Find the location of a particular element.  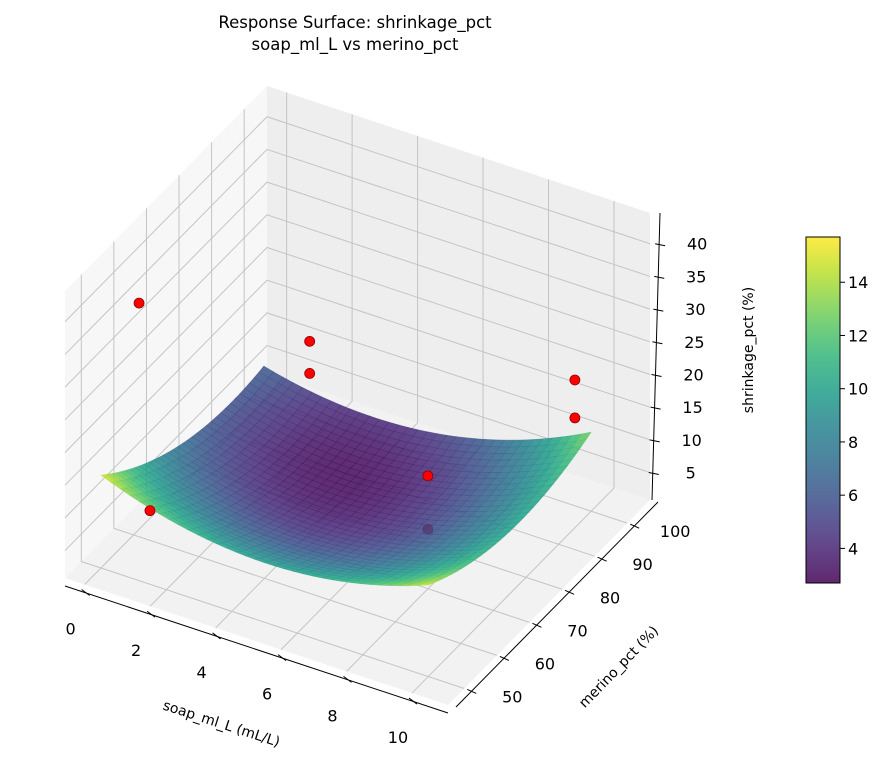

y-axis-label: merino_pct (%) is located at coordinates (619, 667).